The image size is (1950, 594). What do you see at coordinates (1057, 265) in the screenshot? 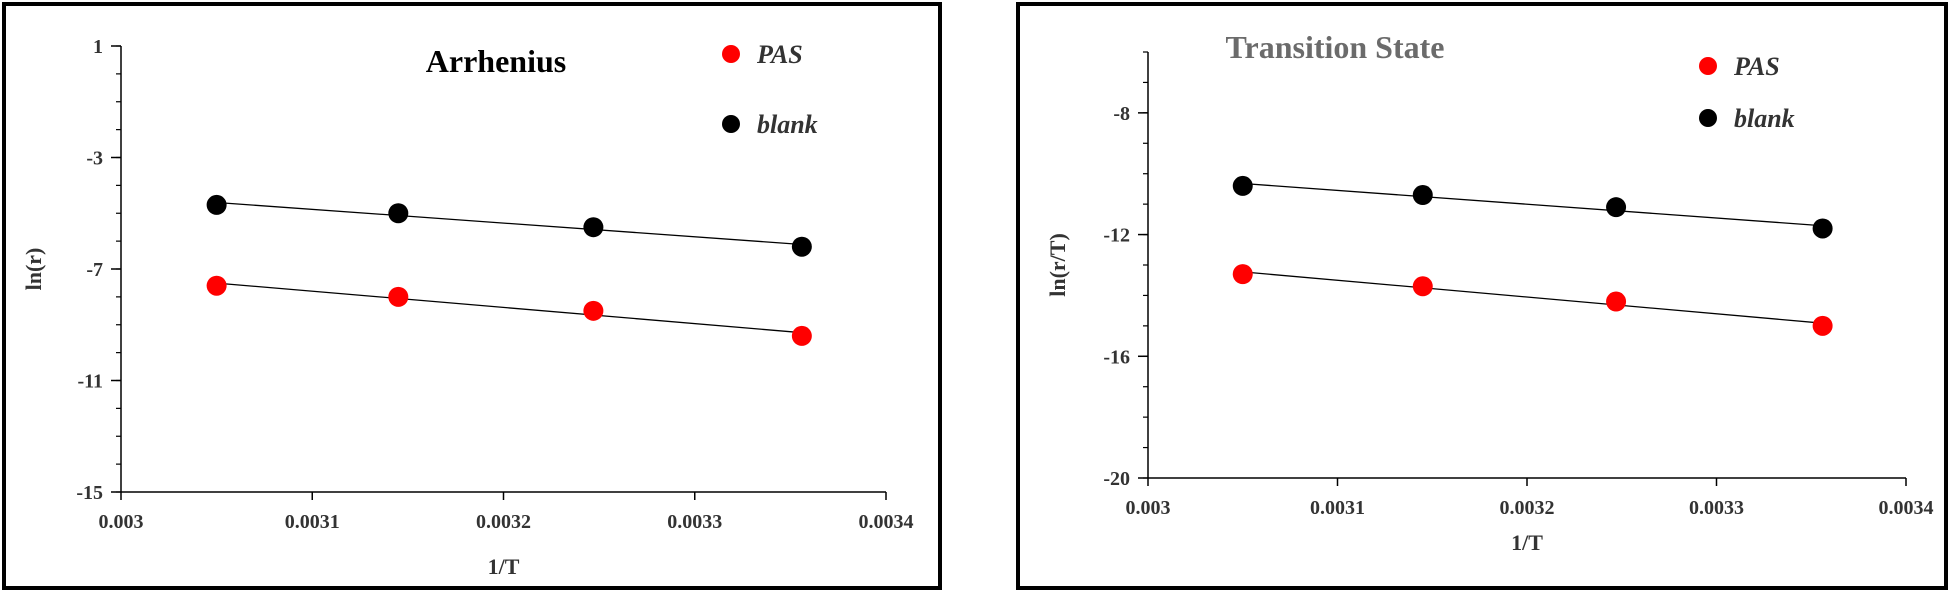
I see `y-axis-title: ln(r/T)` at bounding box center [1057, 265].